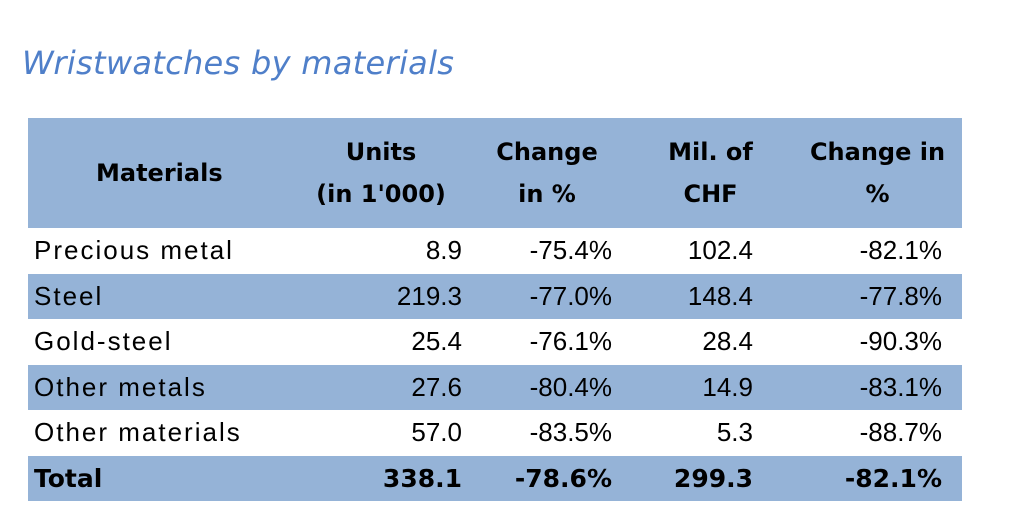  I want to click on material-name: Steel, so click(69, 295).